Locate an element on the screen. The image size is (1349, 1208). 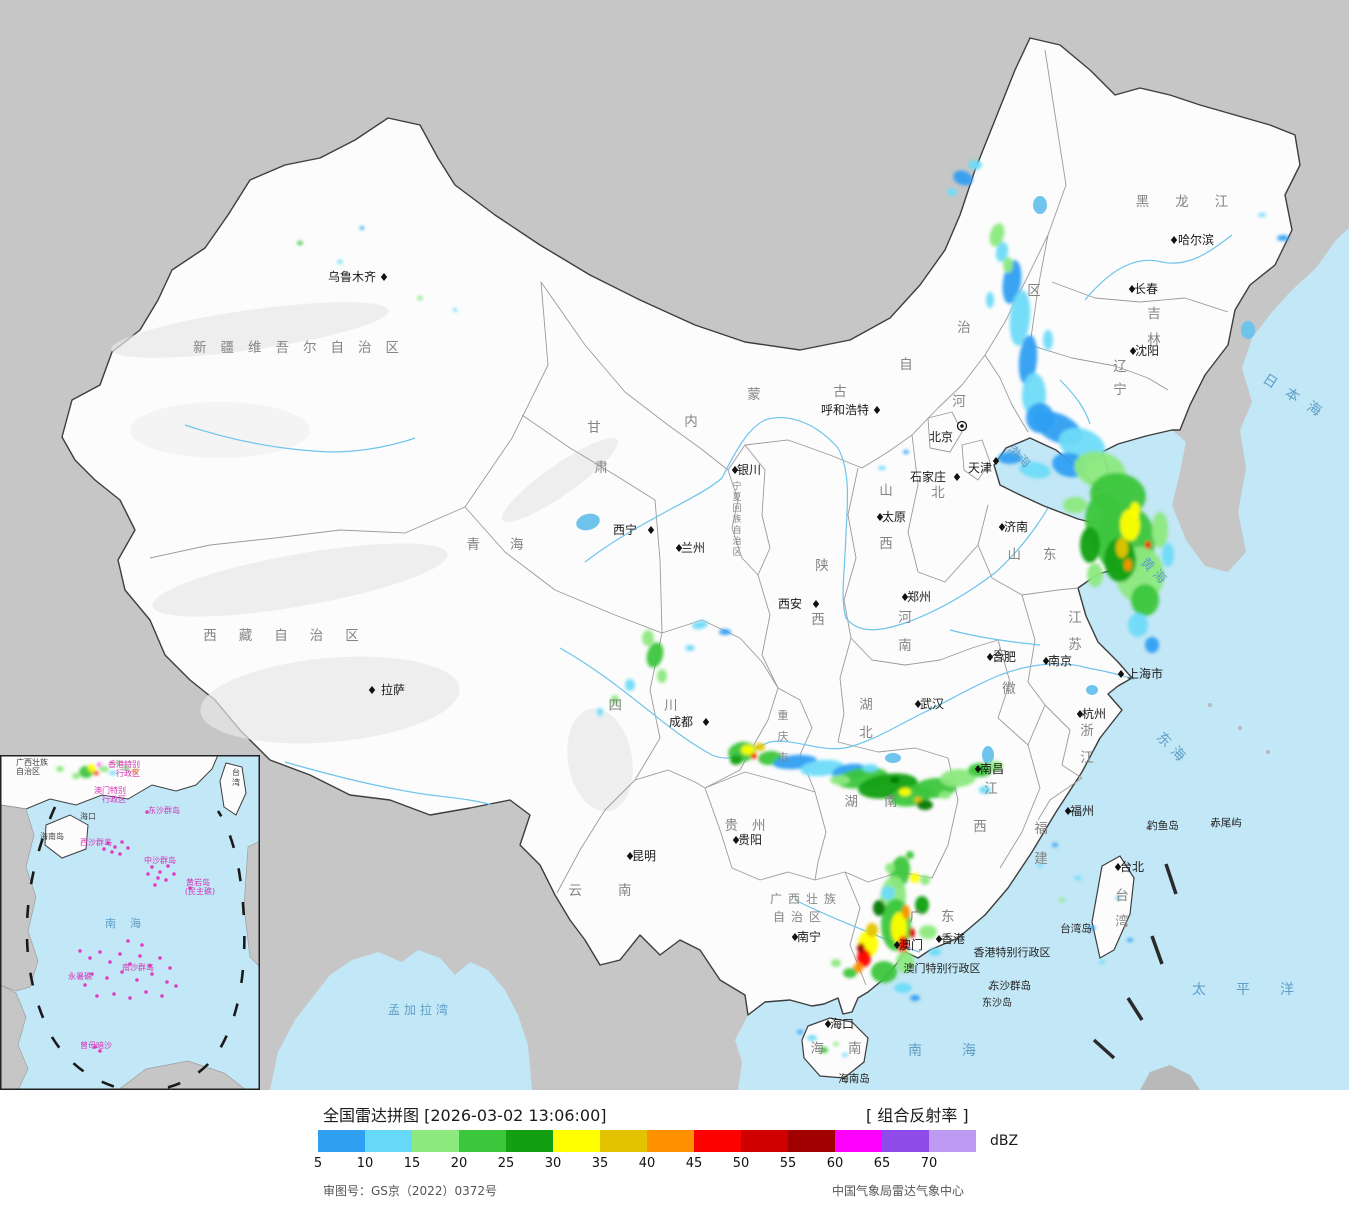
city-label: 长春 is located at coordinates (1146, 289).